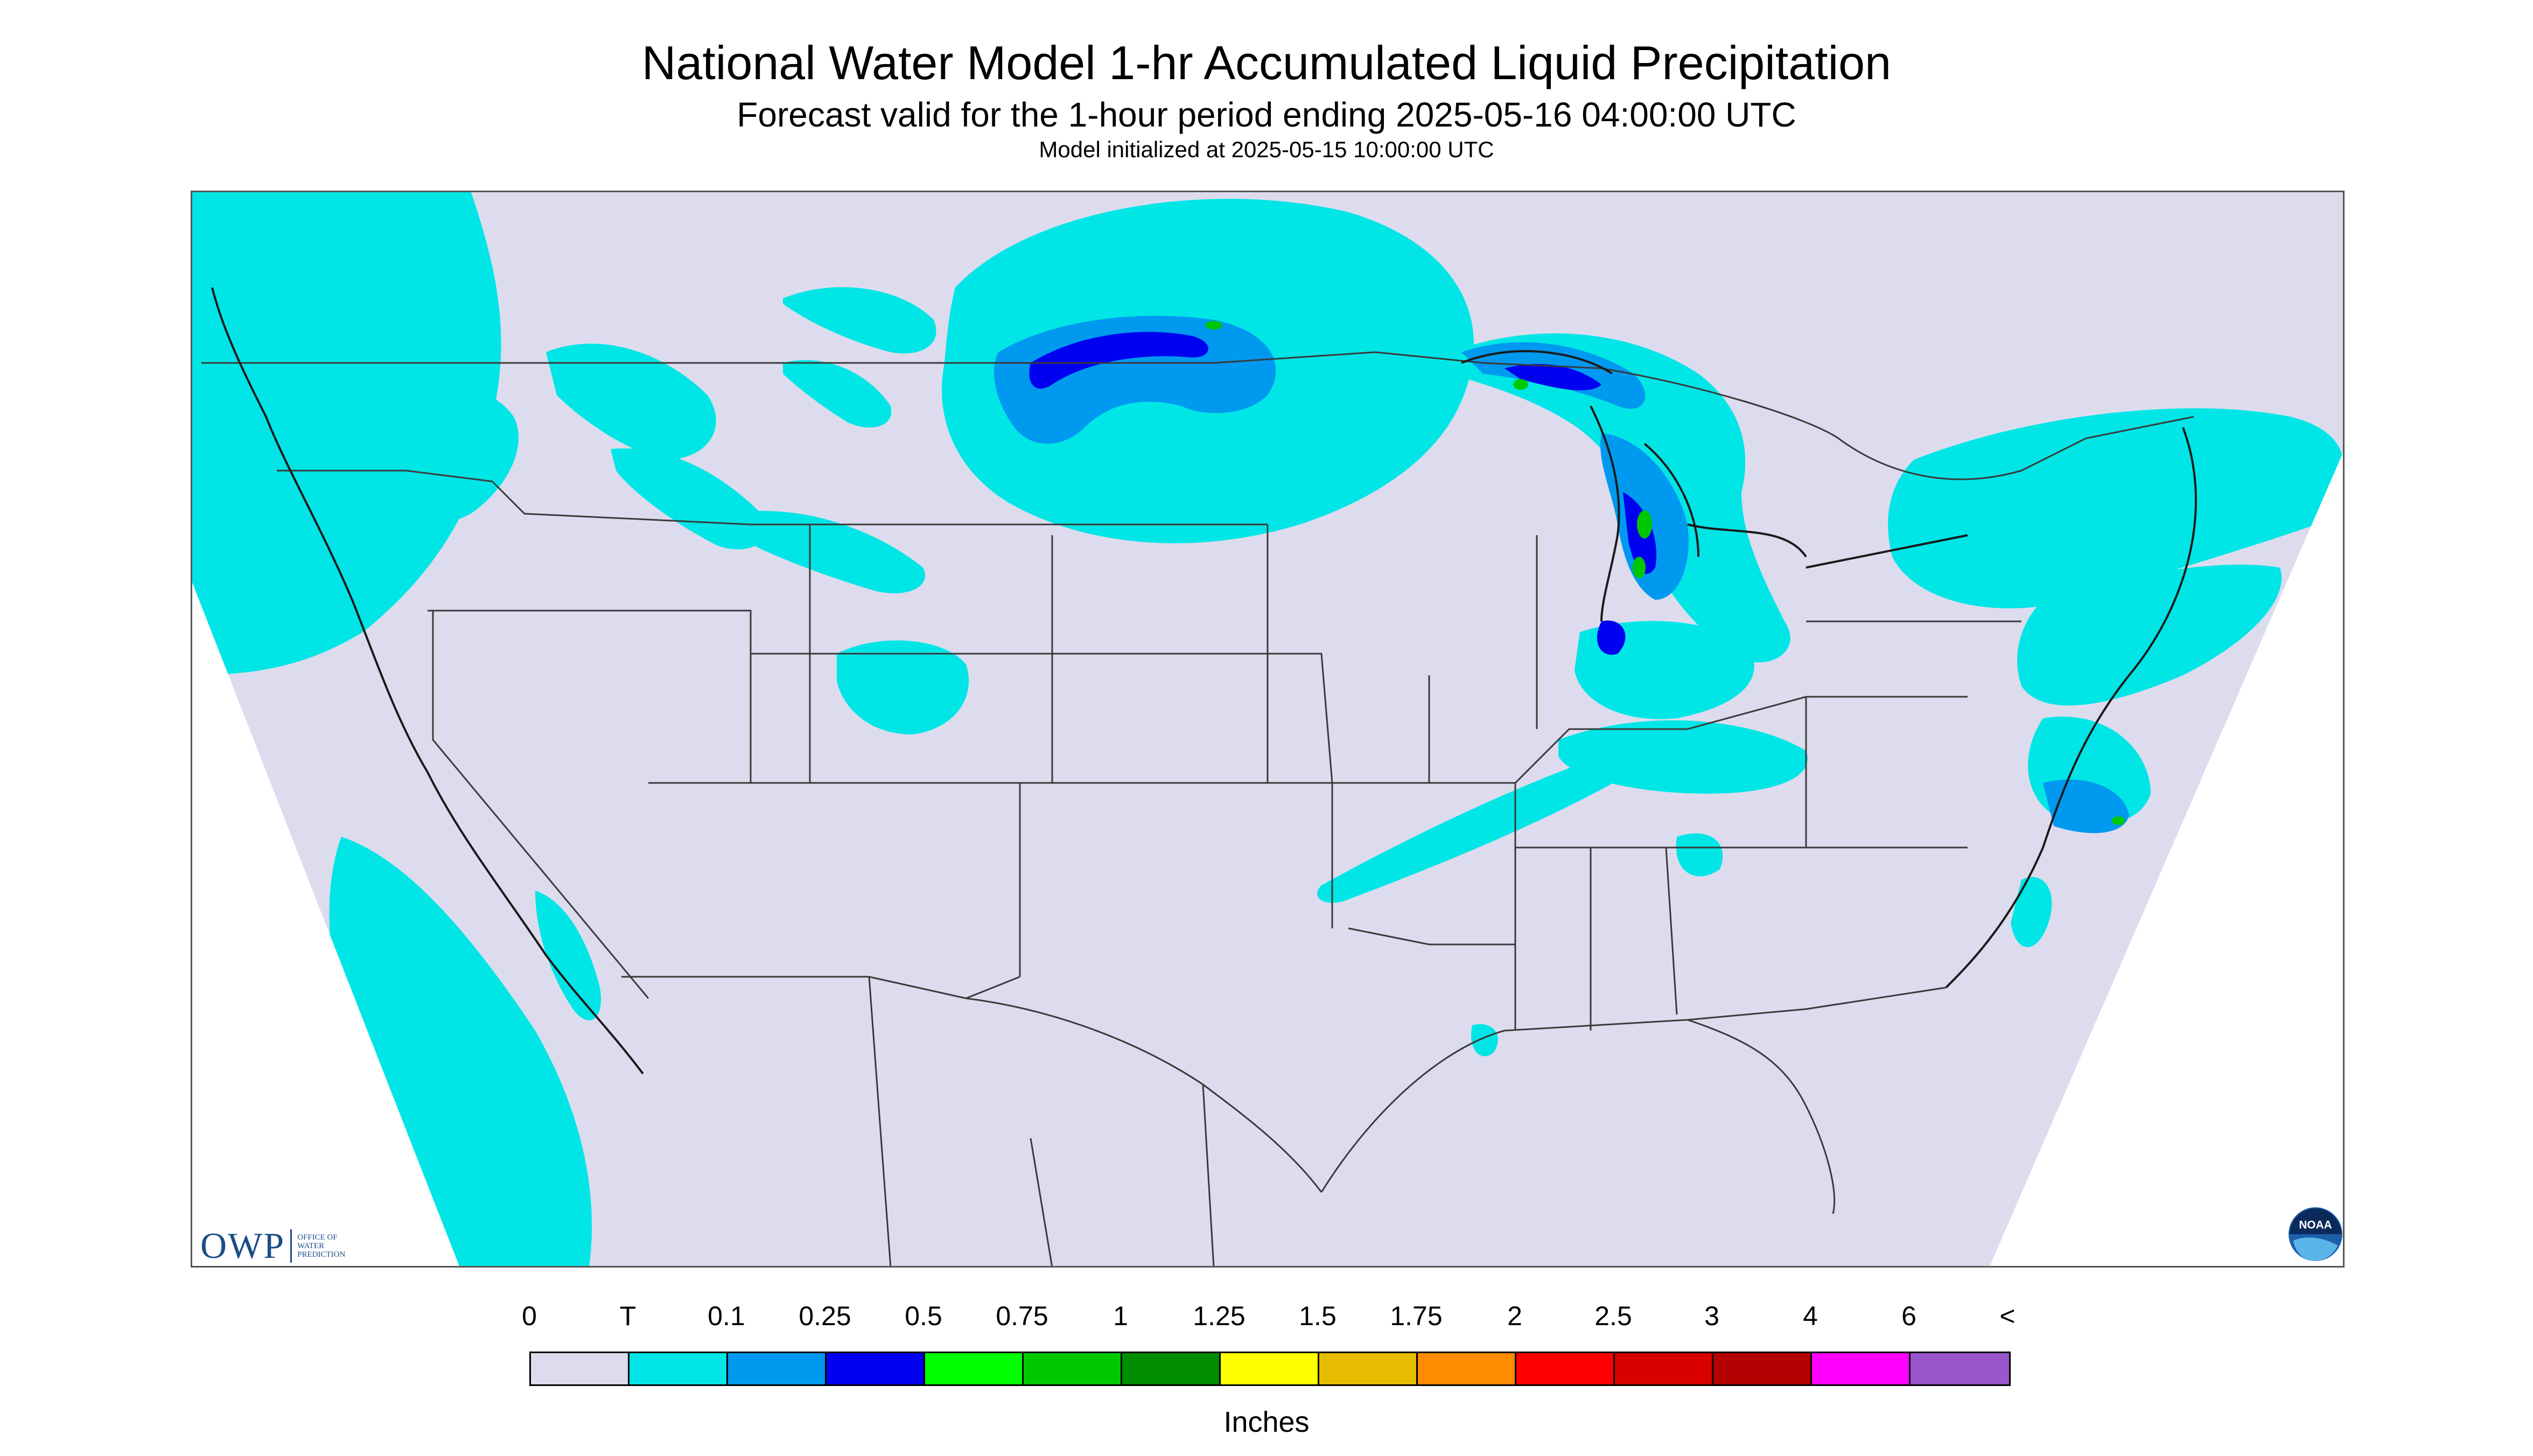 Image resolution: width=2533 pixels, height=1456 pixels. I want to click on legend-label: 0.1, so click(726, 1316).